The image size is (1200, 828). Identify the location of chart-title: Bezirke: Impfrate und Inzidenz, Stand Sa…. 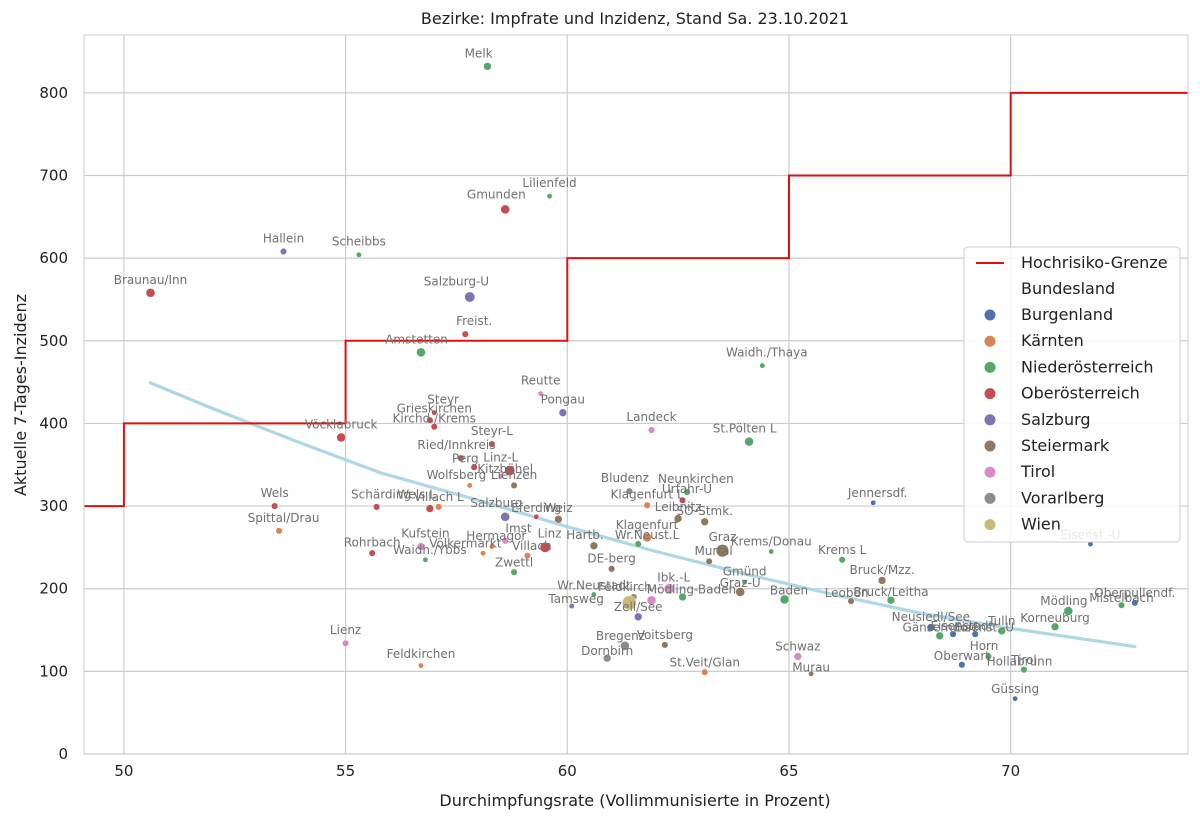
(635, 18).